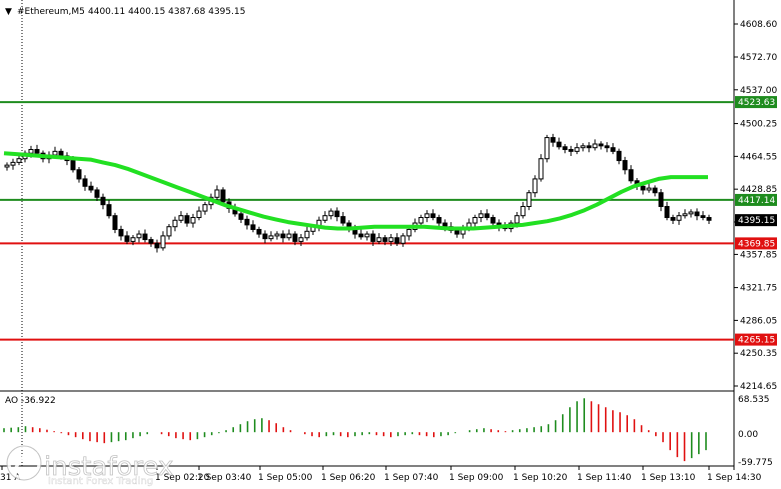 Image resolution: width=781 pixels, height=489 pixels. Describe the element at coordinates (734, 478) in the screenshot. I see `time-axis-label: 1 Sep 14:30` at that location.